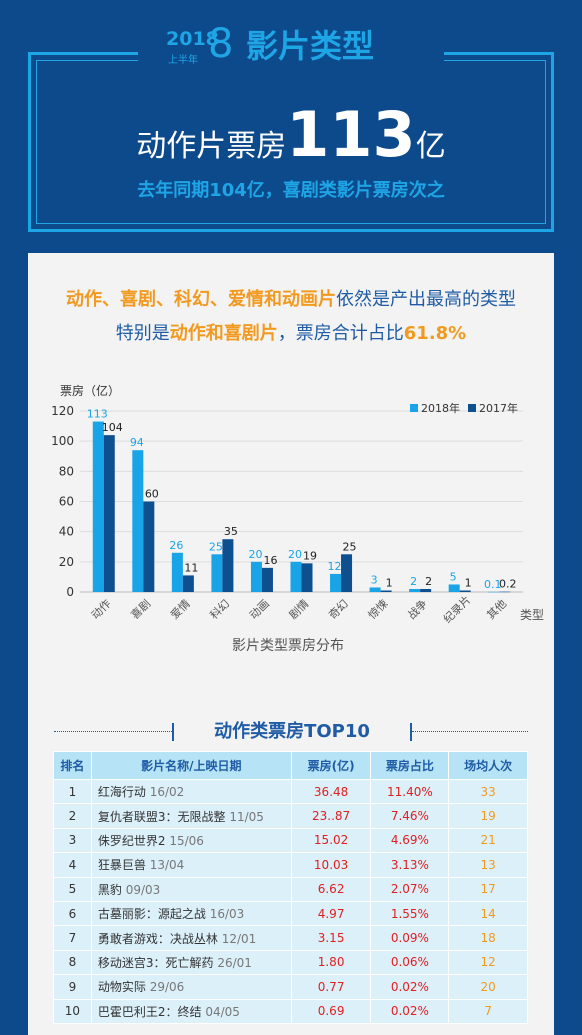 The width and height of the screenshot is (582, 1035). Describe the element at coordinates (192, 39) in the screenshot. I see `year-label: 2018` at that location.